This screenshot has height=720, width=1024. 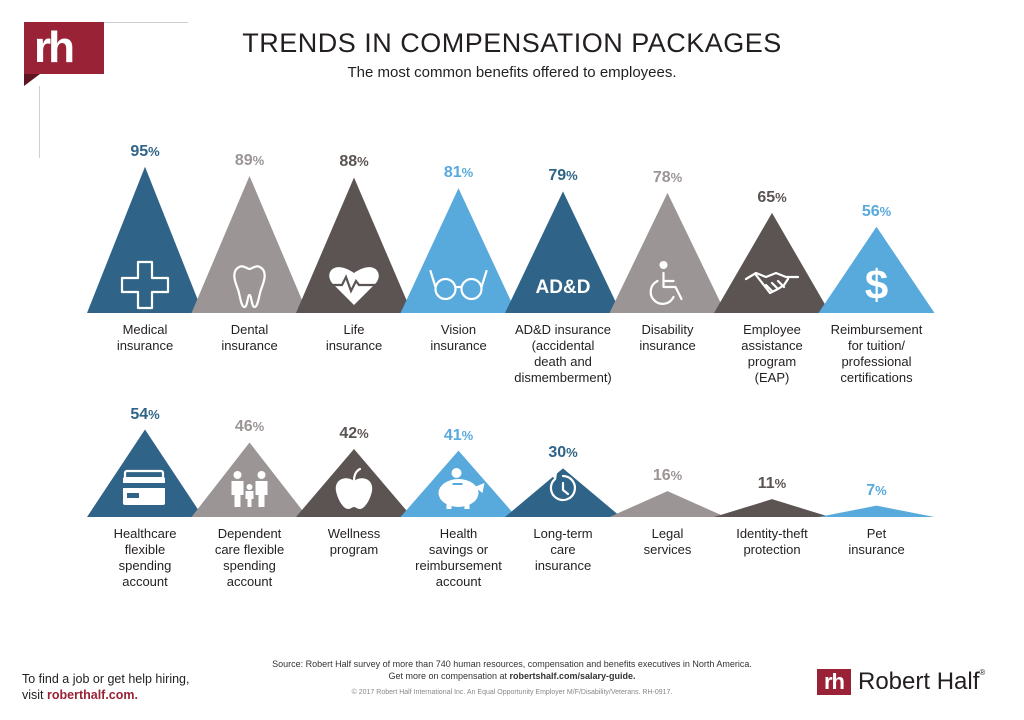 I want to click on category-label-legal-services: Legal services, so click(x=667, y=541).